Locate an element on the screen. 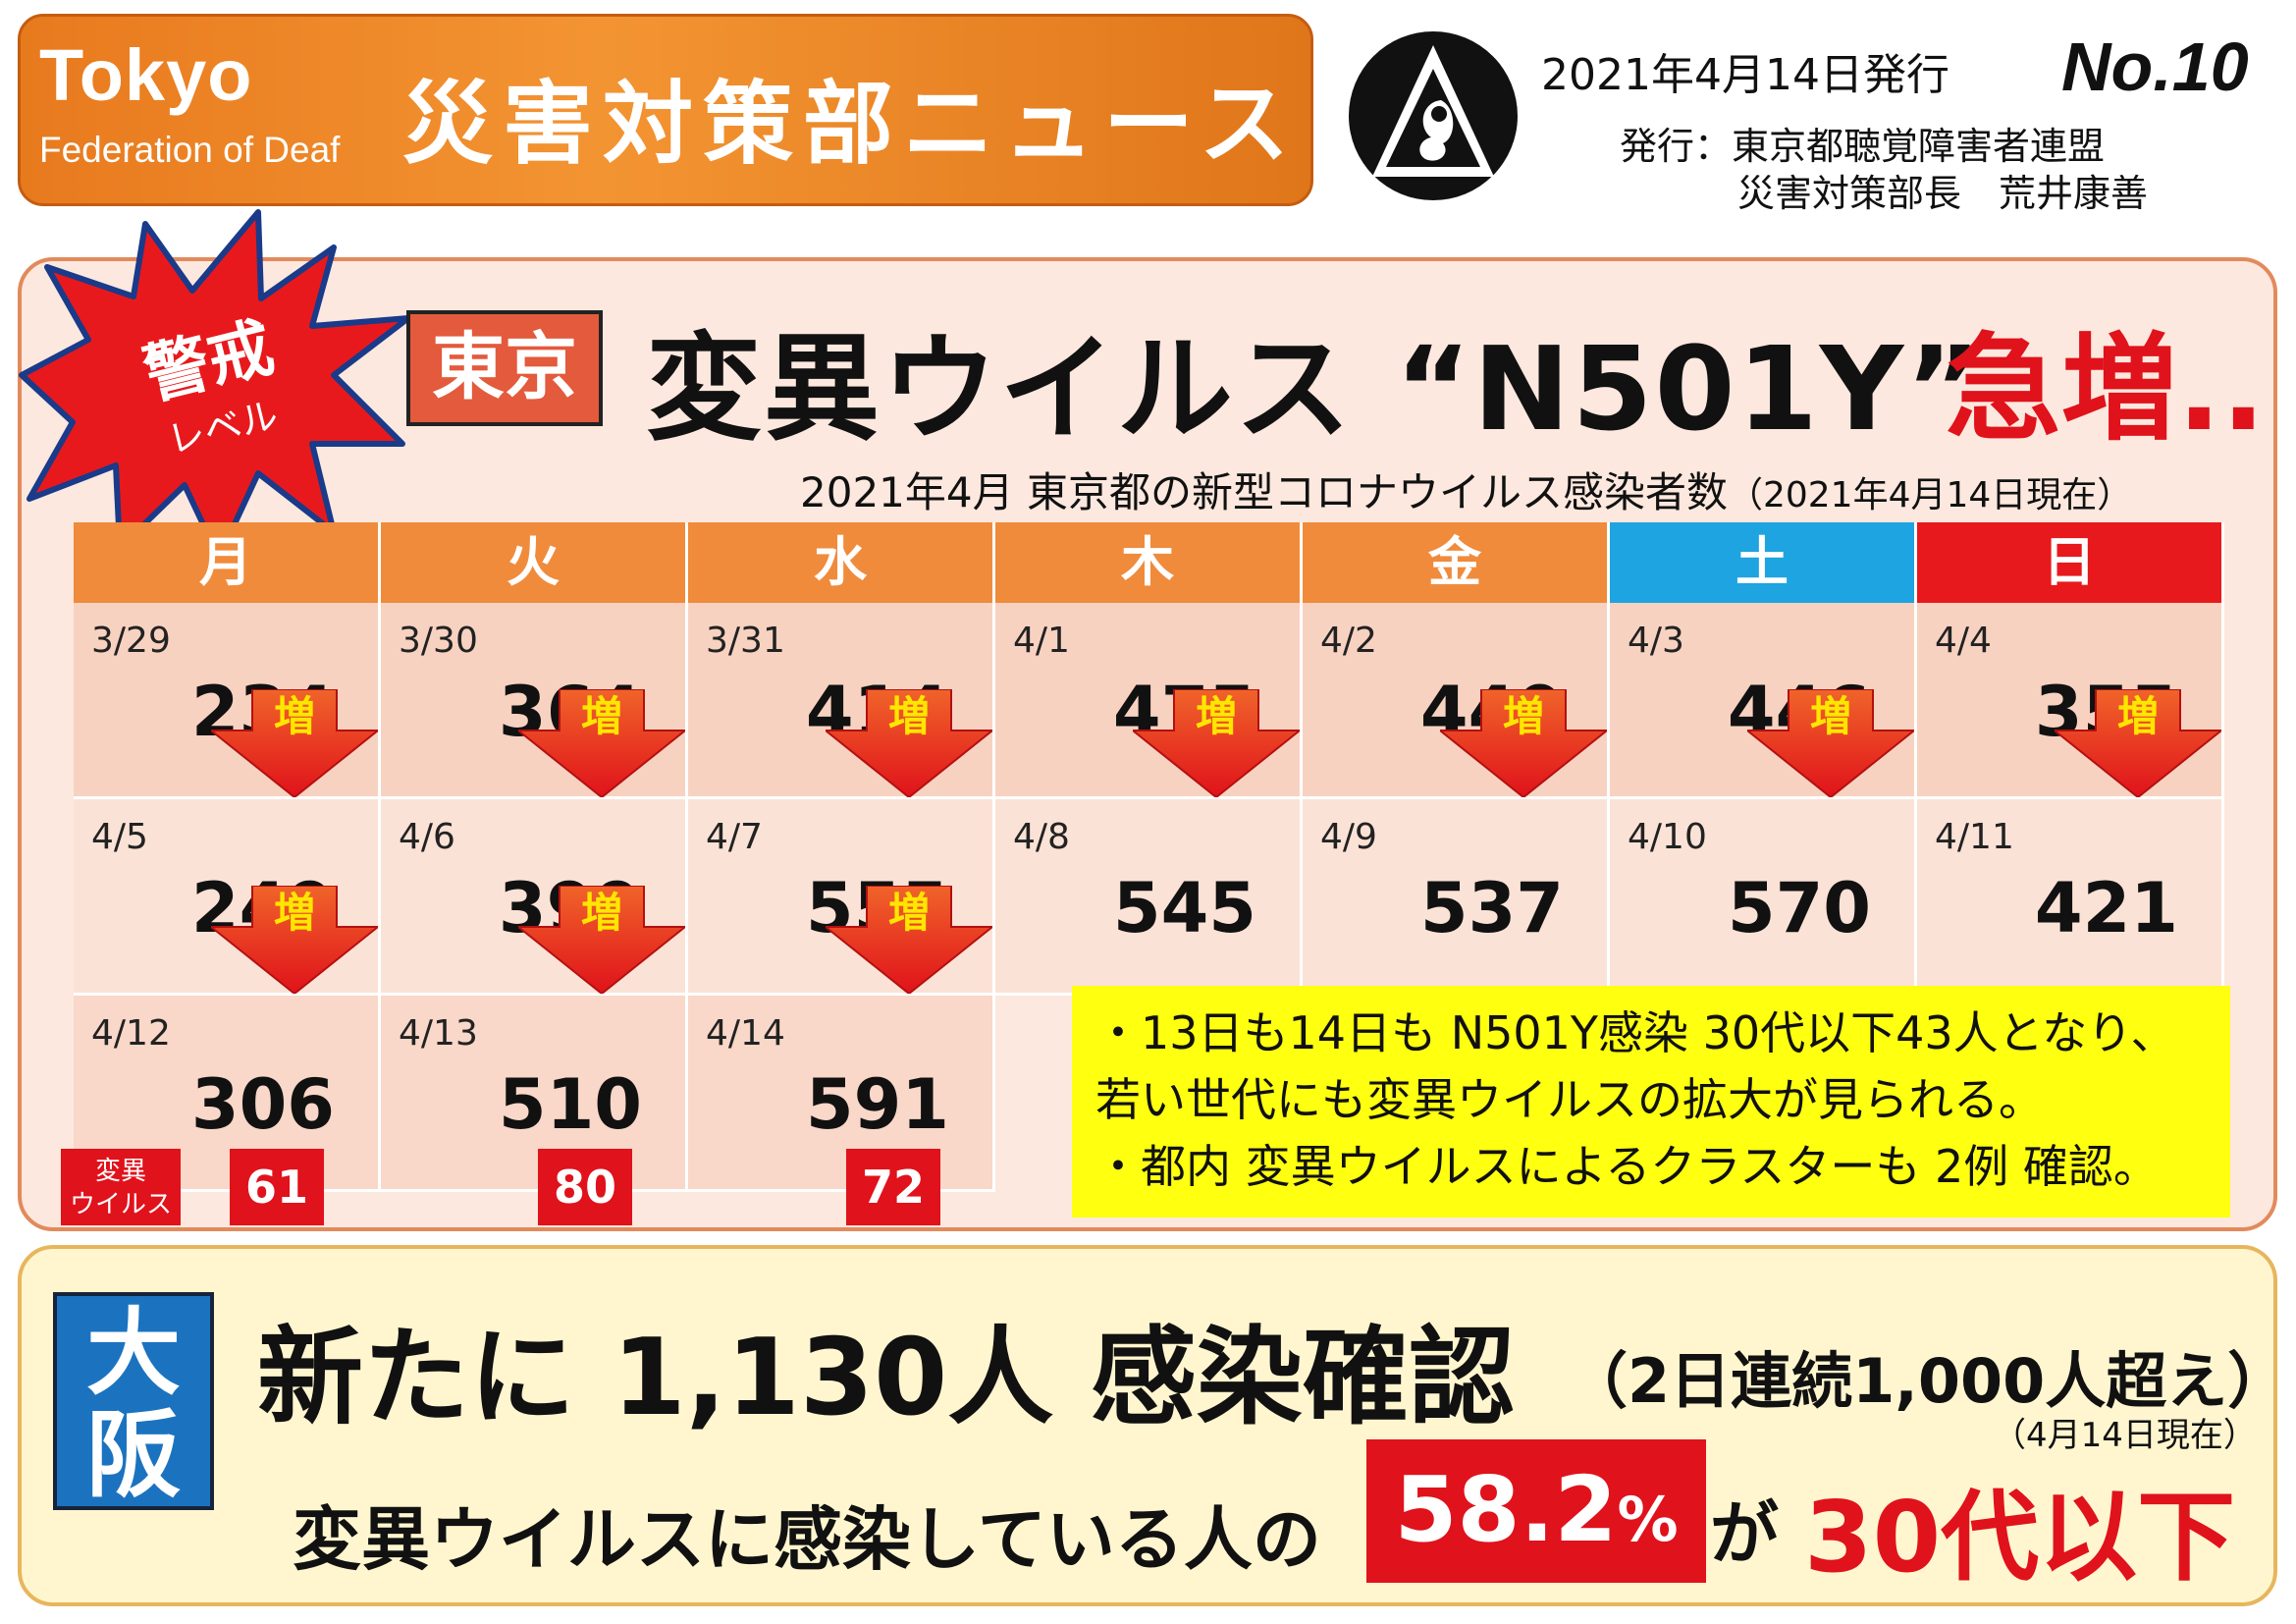 This screenshot has width=2296, height=1624. issue-number: No.10 is located at coordinates (2155, 66).